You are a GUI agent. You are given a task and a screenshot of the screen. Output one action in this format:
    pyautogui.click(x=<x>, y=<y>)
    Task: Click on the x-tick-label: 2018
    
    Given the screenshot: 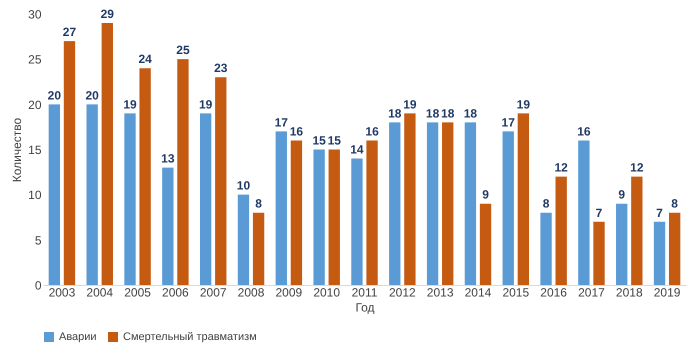 What is the action you would take?
    pyautogui.click(x=629, y=293)
    